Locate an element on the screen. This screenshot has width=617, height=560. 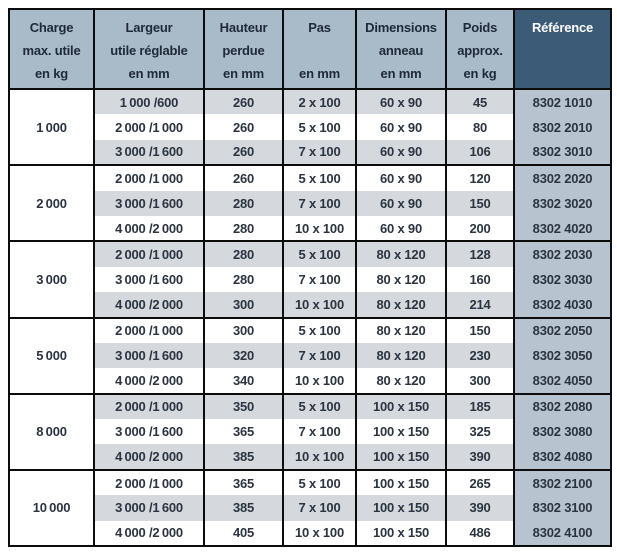
reference-cell: 8302 4050 is located at coordinates (562, 381).